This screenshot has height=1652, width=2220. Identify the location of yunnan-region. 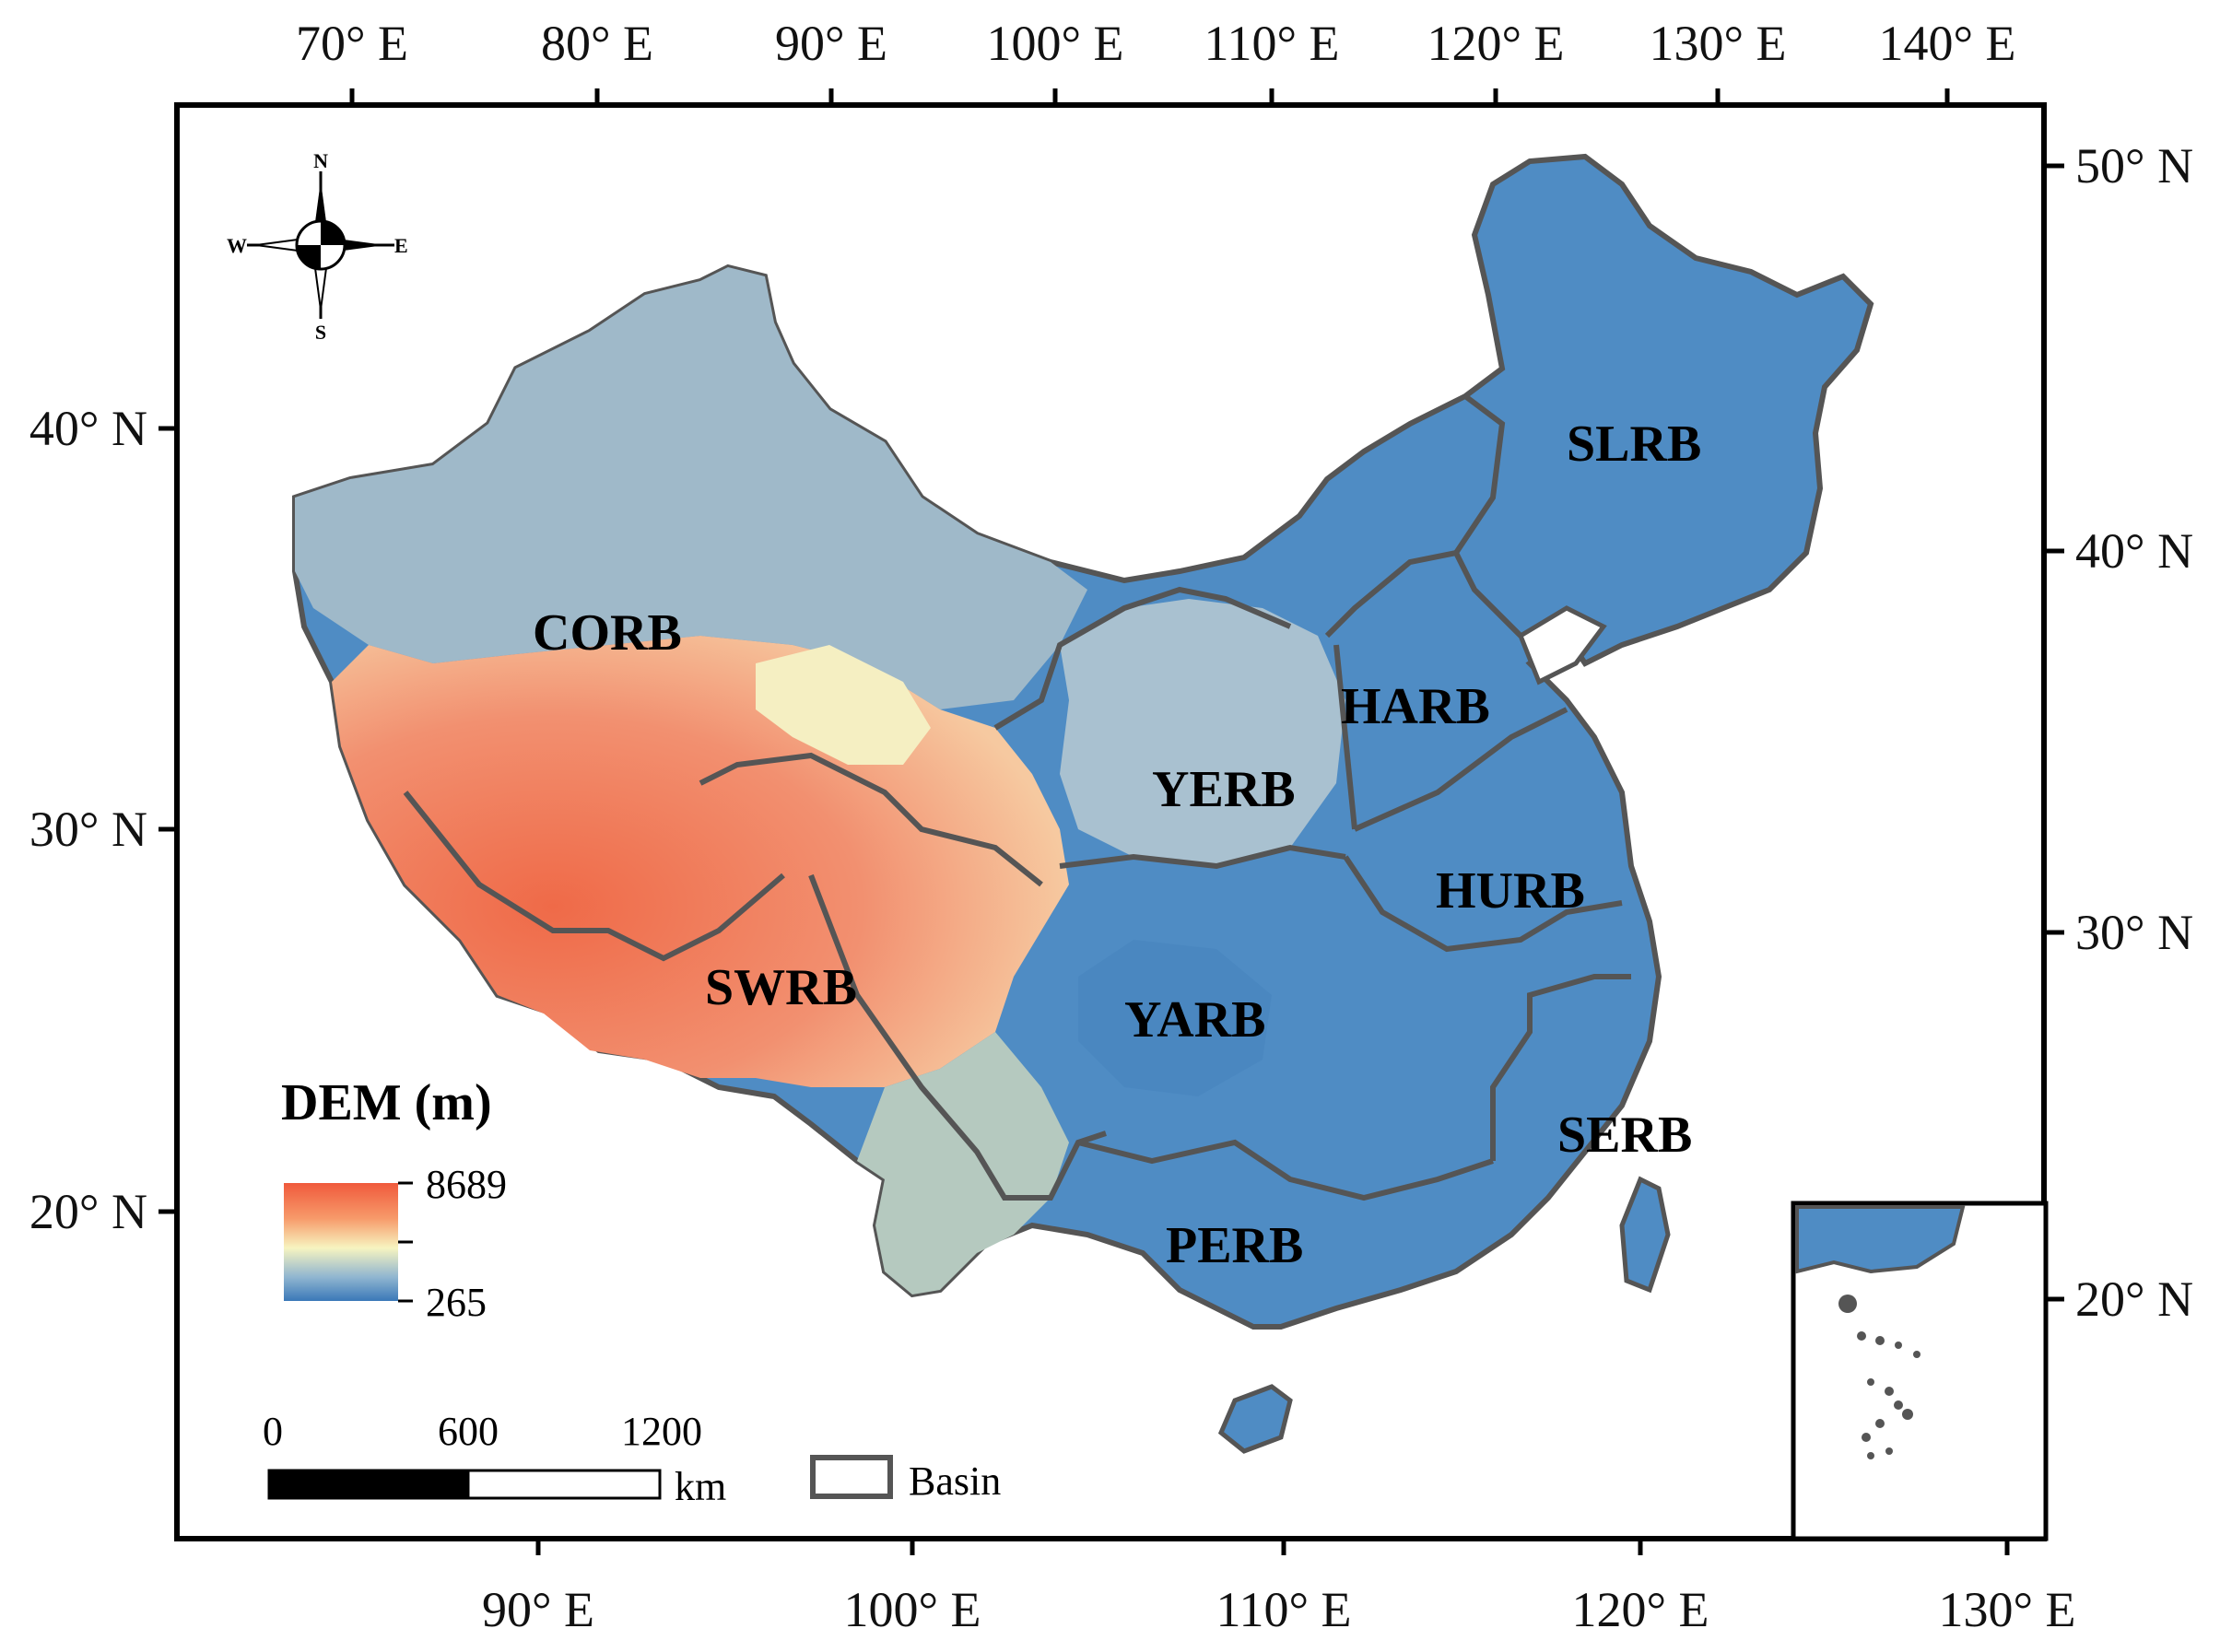
(963, 1163).